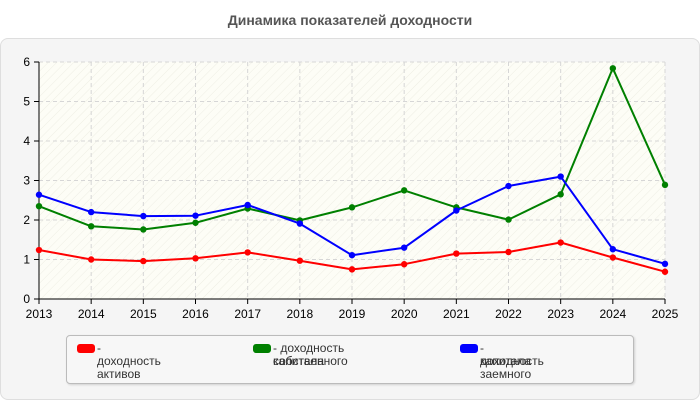 The image size is (700, 400). I want to click on chart-title: Динамика показателей доходности, so click(350, 20).